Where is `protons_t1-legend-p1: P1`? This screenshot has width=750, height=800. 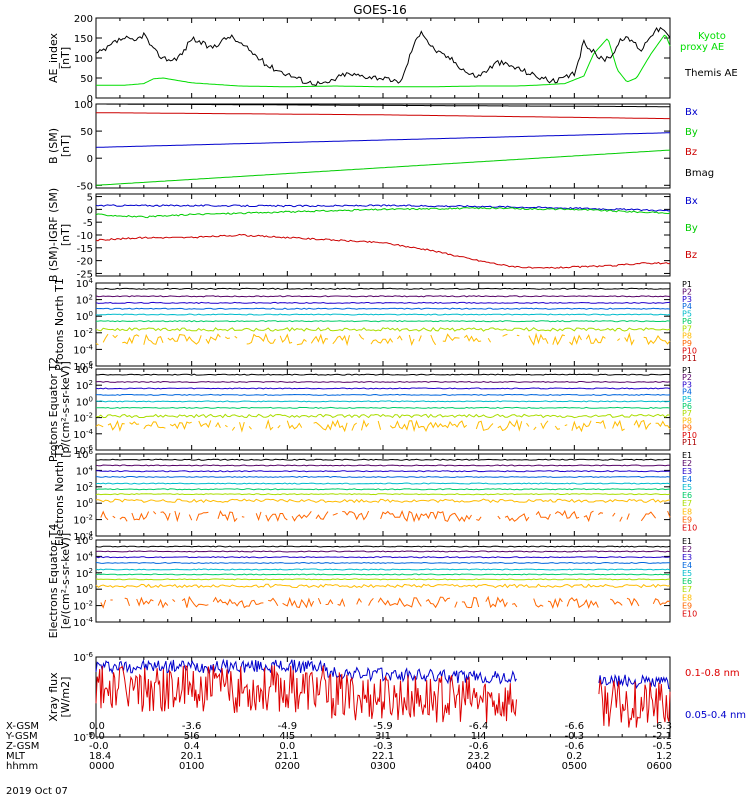
protons_t1-legend-p1: P1 is located at coordinates (687, 284).